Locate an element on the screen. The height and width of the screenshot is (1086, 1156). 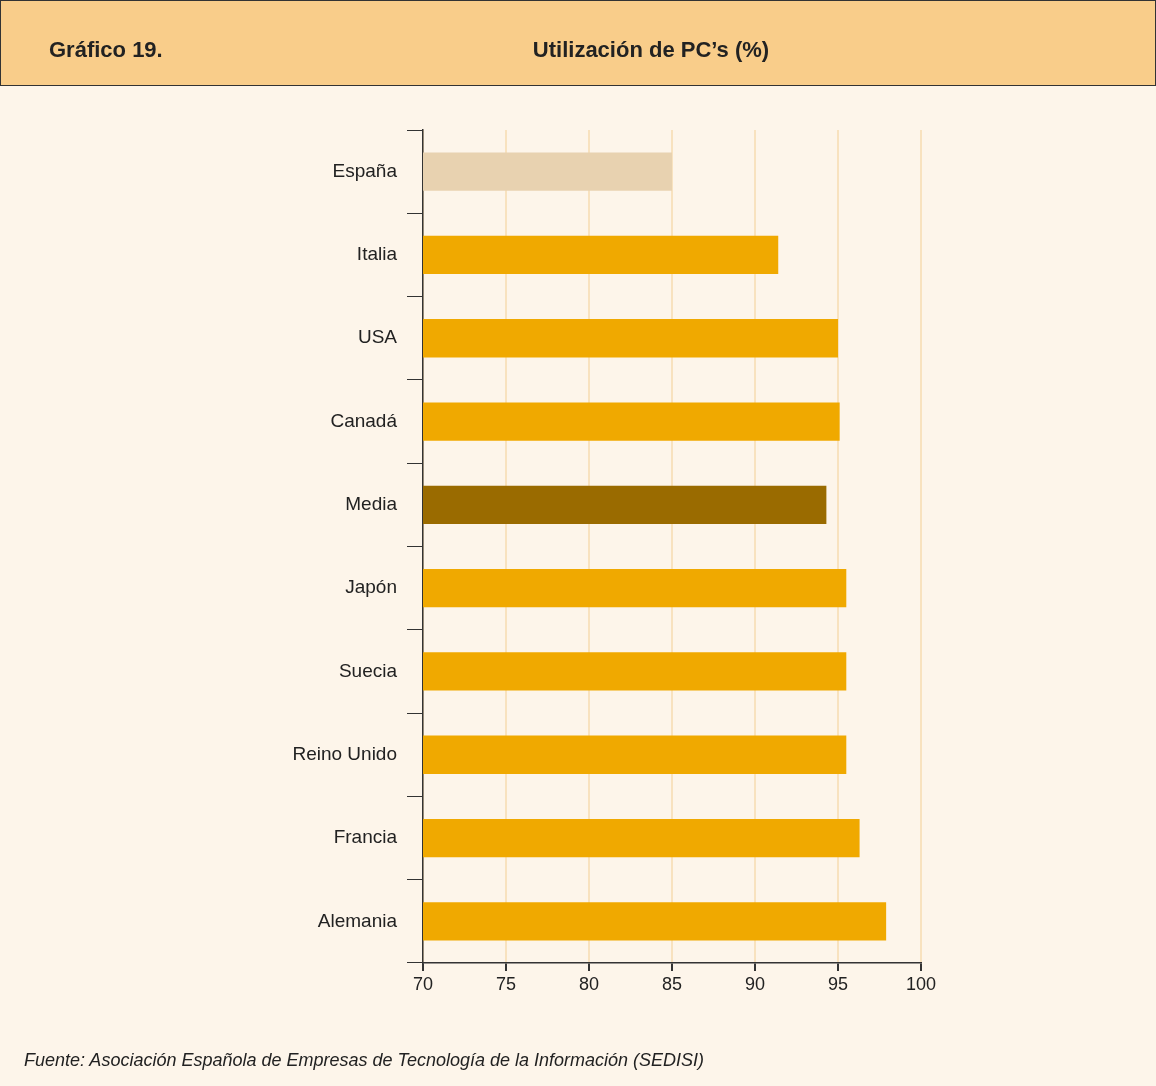
x-tick-label: 85 is located at coordinates (672, 983).